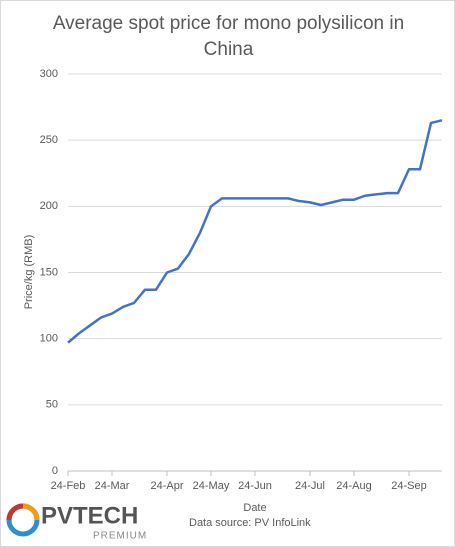  I want to click on x-tick-label: 24-Mar, so click(112, 486).